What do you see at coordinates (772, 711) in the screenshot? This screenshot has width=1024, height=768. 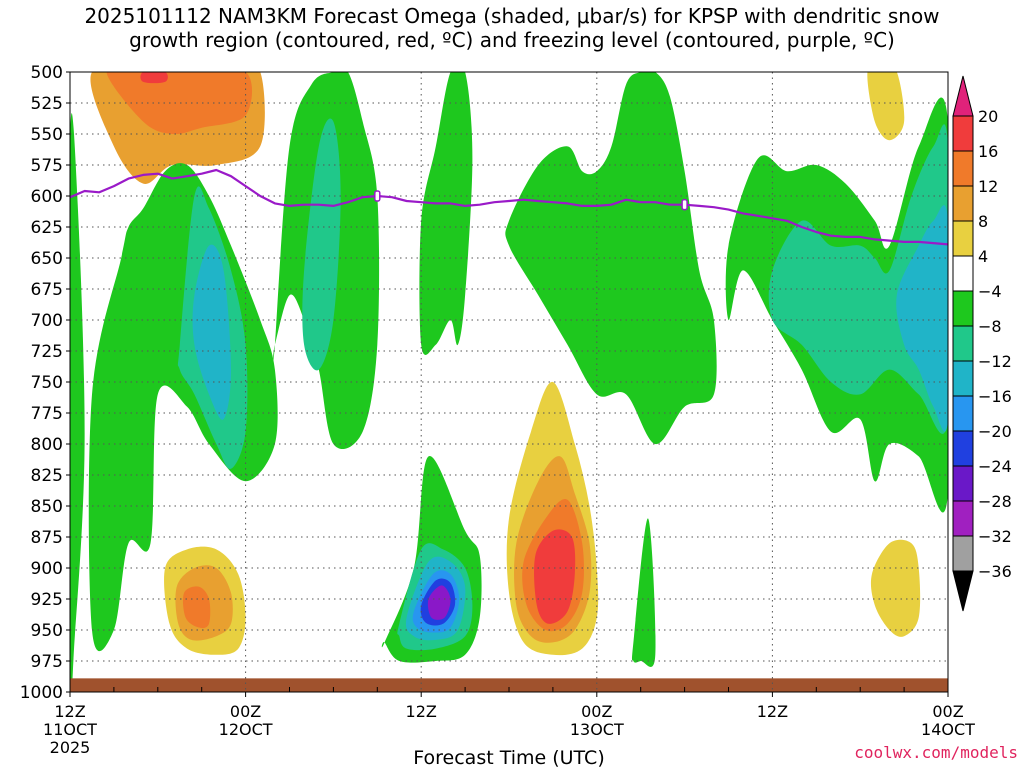 I see `x-tick-time-4: 12Z` at bounding box center [772, 711].